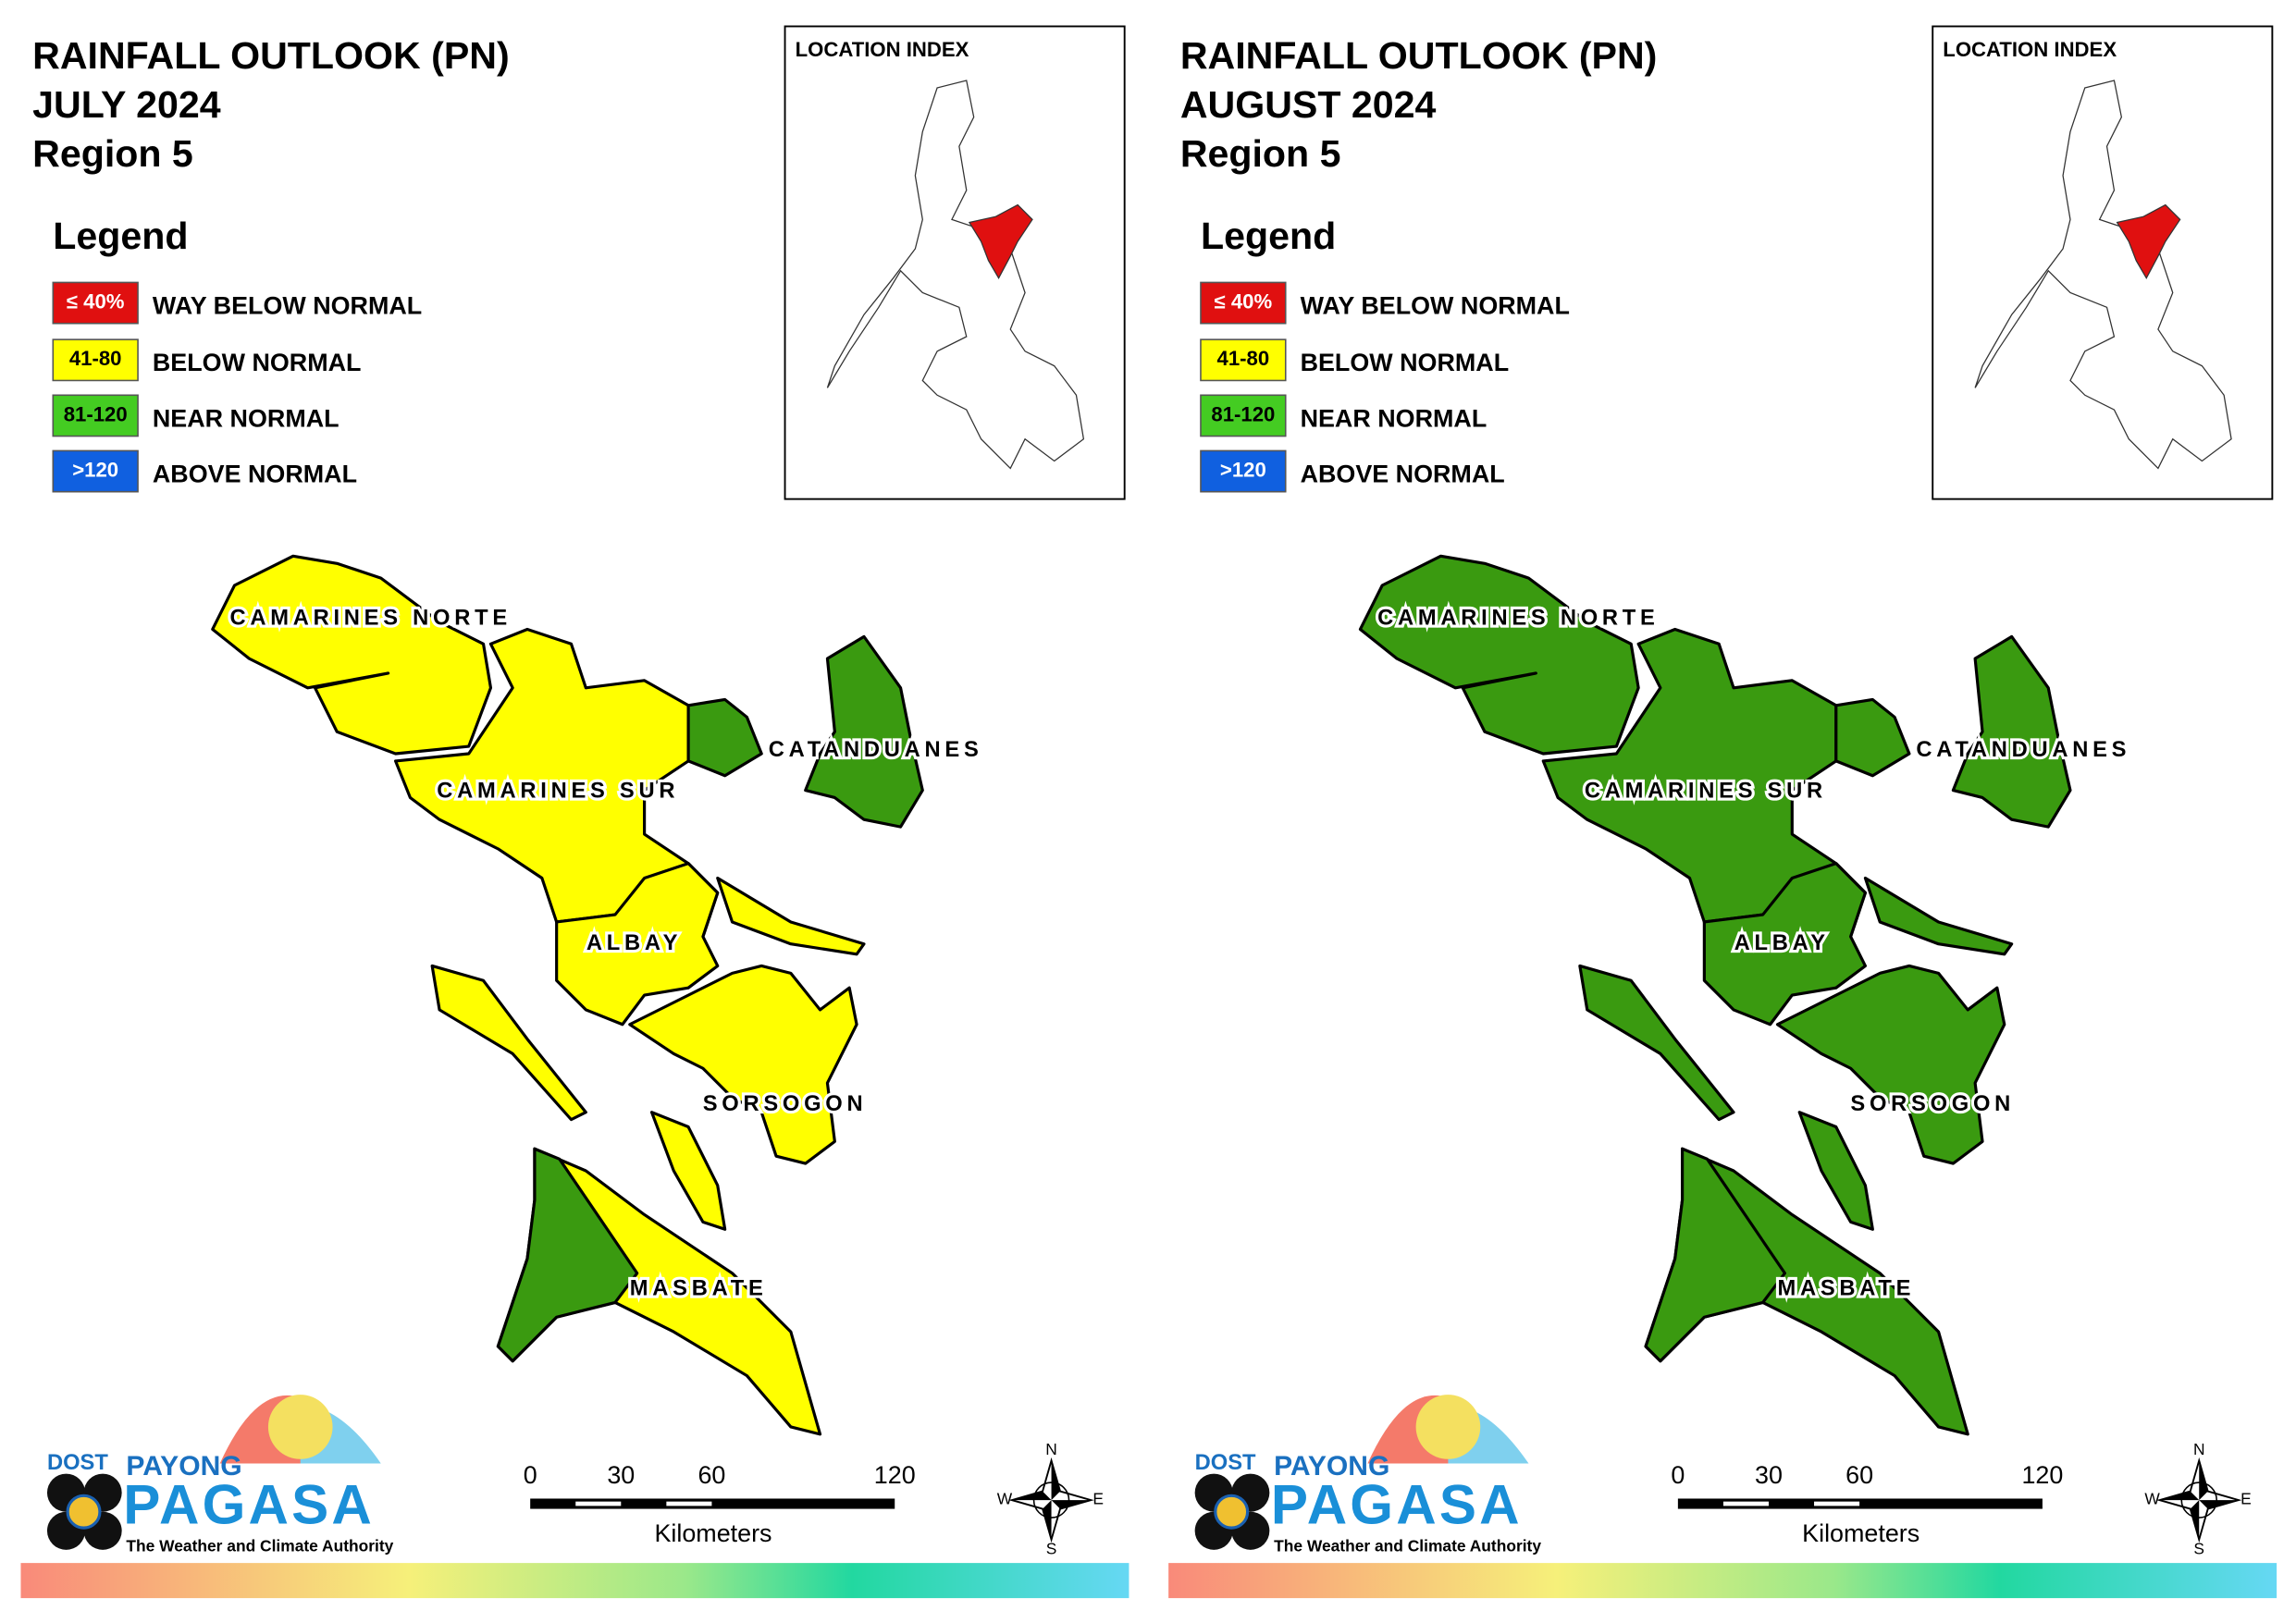 The width and height of the screenshot is (2296, 1623). What do you see at coordinates (1051, 1500) in the screenshot?
I see `compass-dark` at bounding box center [1051, 1500].